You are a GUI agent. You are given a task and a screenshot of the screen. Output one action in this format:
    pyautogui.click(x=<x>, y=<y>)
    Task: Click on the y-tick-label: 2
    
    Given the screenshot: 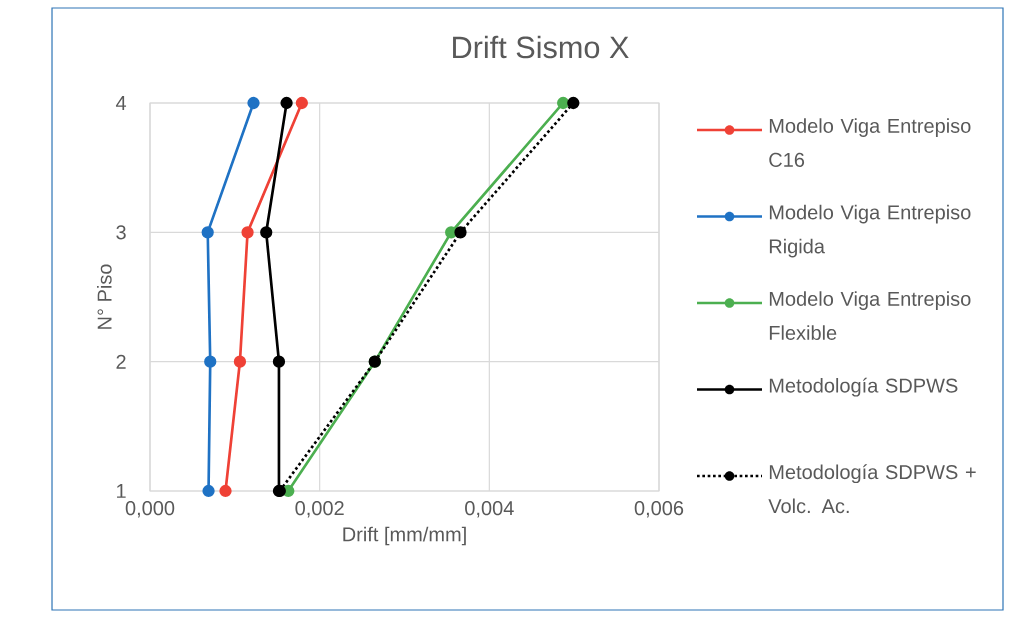 What is the action you would take?
    pyautogui.click(x=121, y=361)
    